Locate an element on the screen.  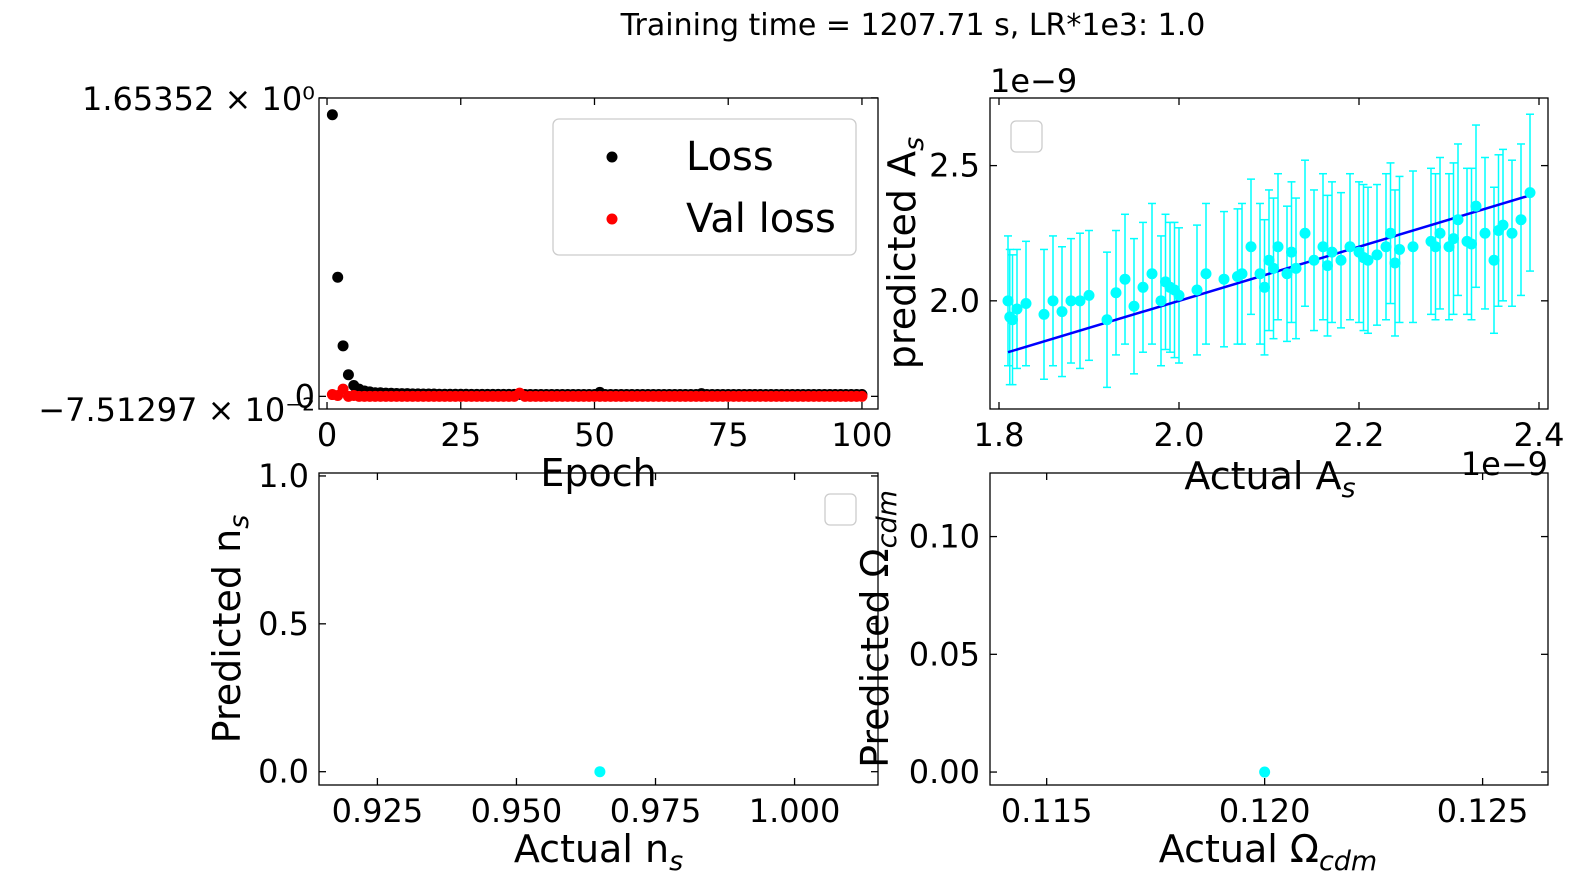
ocdm-ytick-label: 0.05 is located at coordinates (944, 654).